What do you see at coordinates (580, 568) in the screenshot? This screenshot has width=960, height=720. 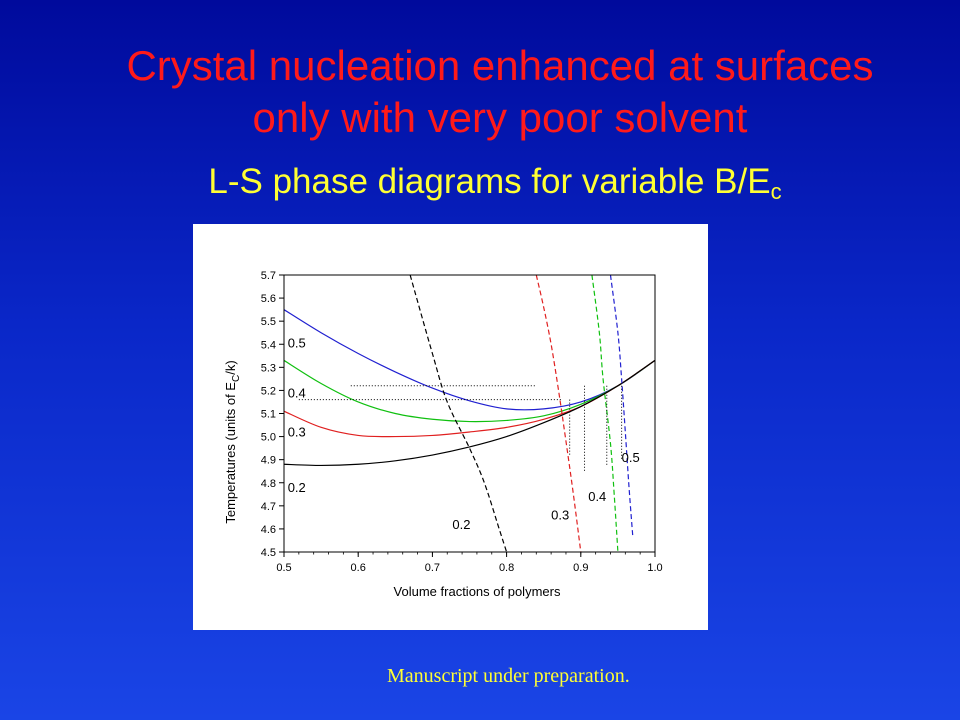 I see `x-tick-label: 0.9` at bounding box center [580, 568].